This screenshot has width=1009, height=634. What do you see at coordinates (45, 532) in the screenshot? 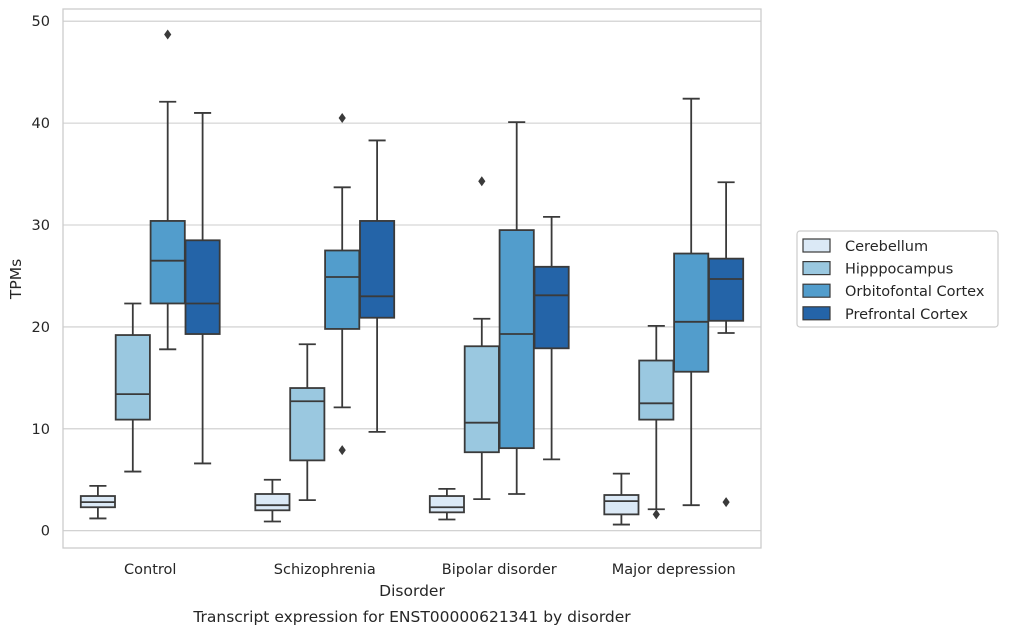
I see `y-tick-label-0: 0` at bounding box center [45, 532].